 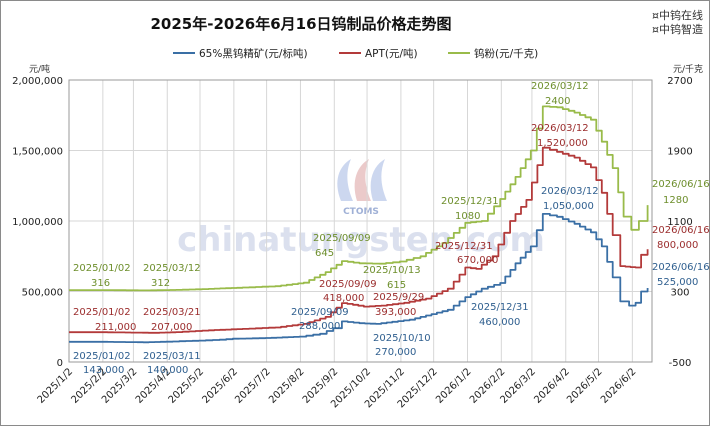 What do you see at coordinates (60, 363) in the screenshot?
I see `left-tick-label: 0` at bounding box center [60, 363].